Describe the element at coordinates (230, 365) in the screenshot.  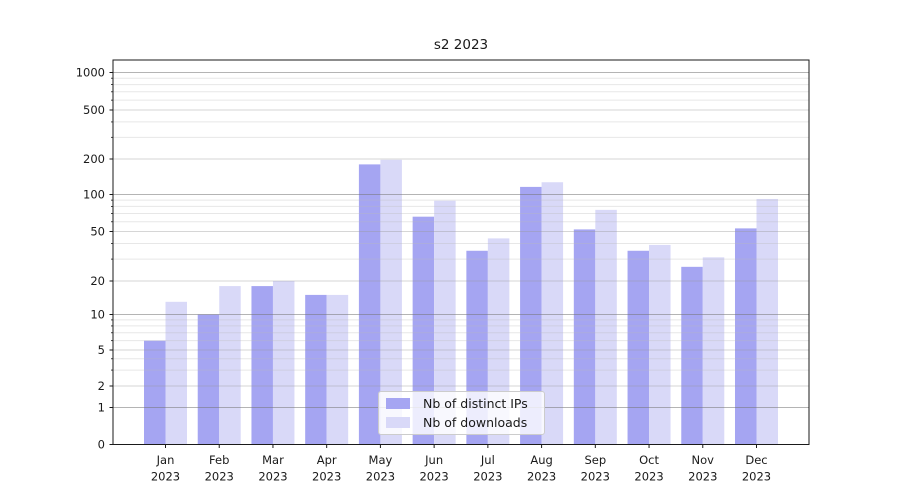
I see `bar-downloads-feb` at that location.